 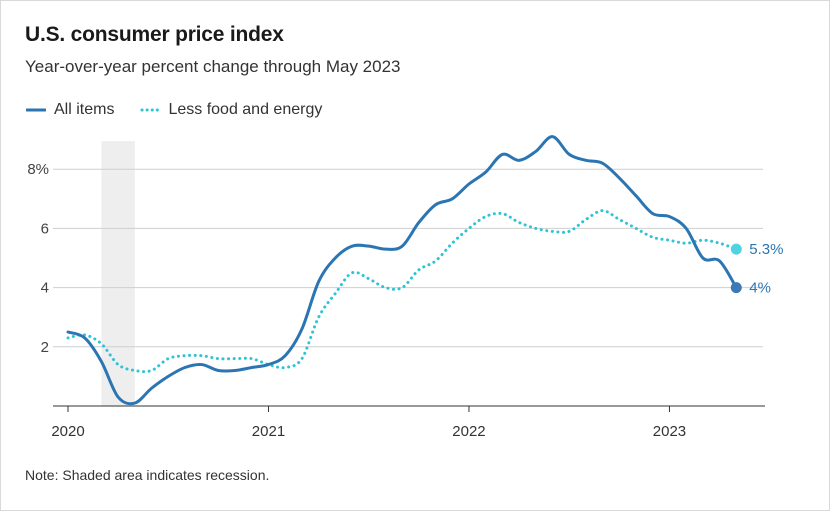 I want to click on y-tick-label: 4, so click(x=45, y=288).